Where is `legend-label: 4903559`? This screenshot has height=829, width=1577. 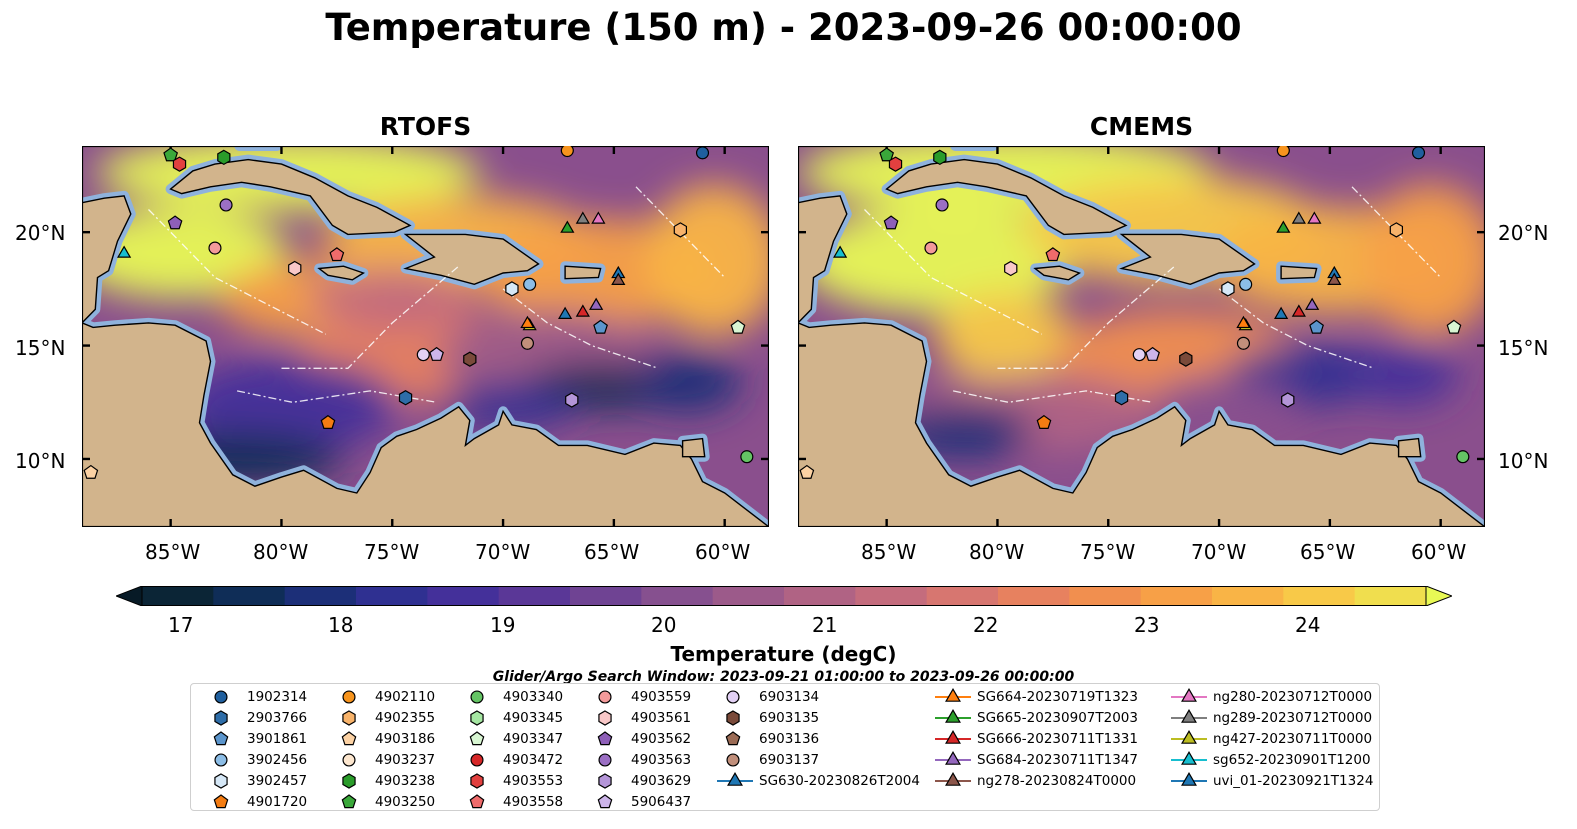 legend-label: 4903559 is located at coordinates (661, 697).